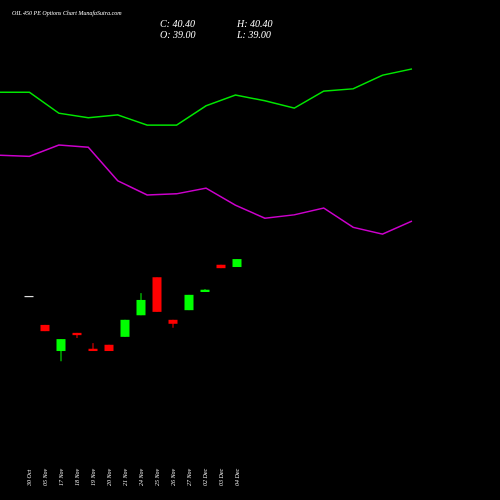  I want to click on x-tick-label: 21 Nov, so click(126, 477).